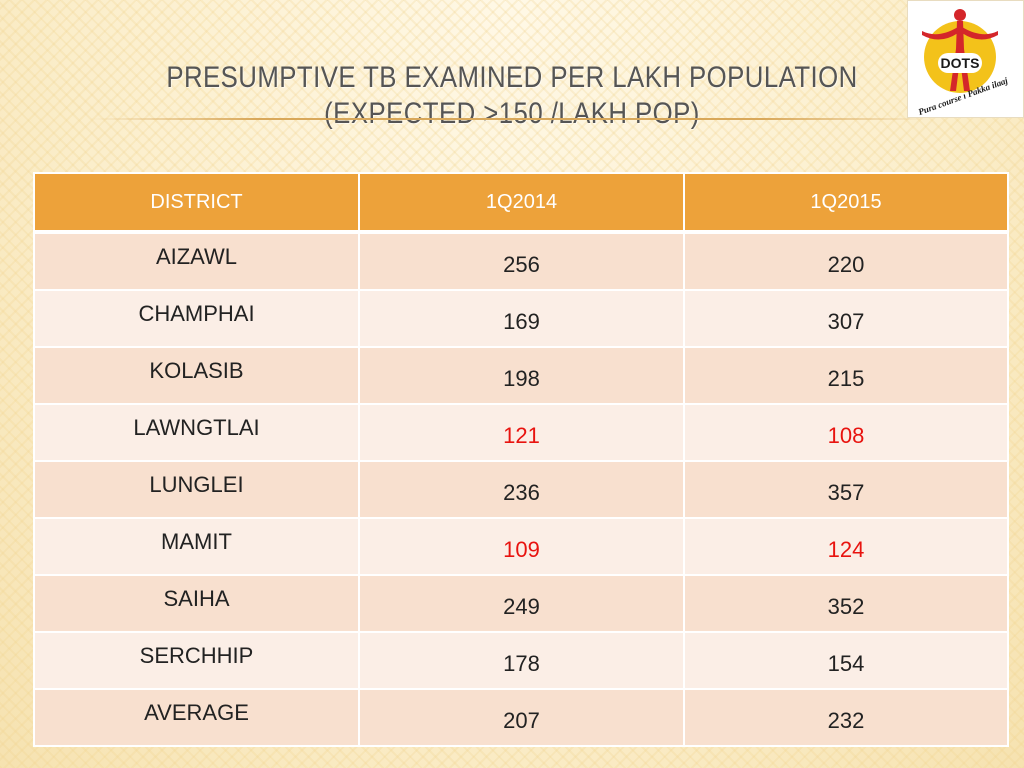 This screenshot has width=1024, height=768. I want to click on table-row-average: AVERAGE 207 232, so click(521, 717).